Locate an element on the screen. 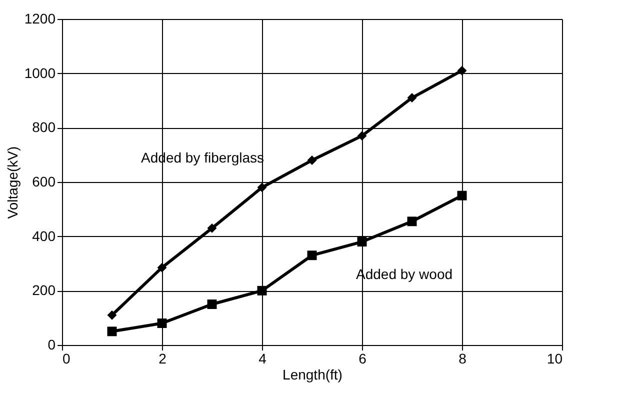 The image size is (618, 412). y-tick-label: 1200 is located at coordinates (40, 18).